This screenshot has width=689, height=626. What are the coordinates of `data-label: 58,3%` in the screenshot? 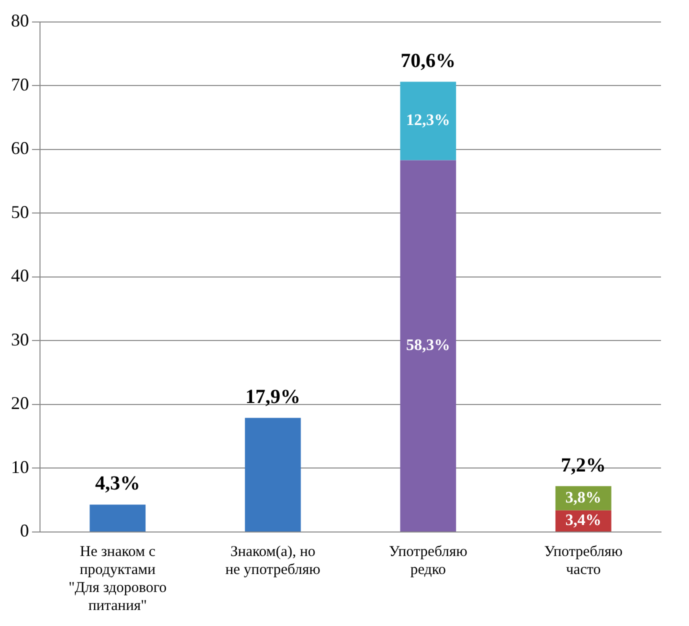 It's located at (428, 345).